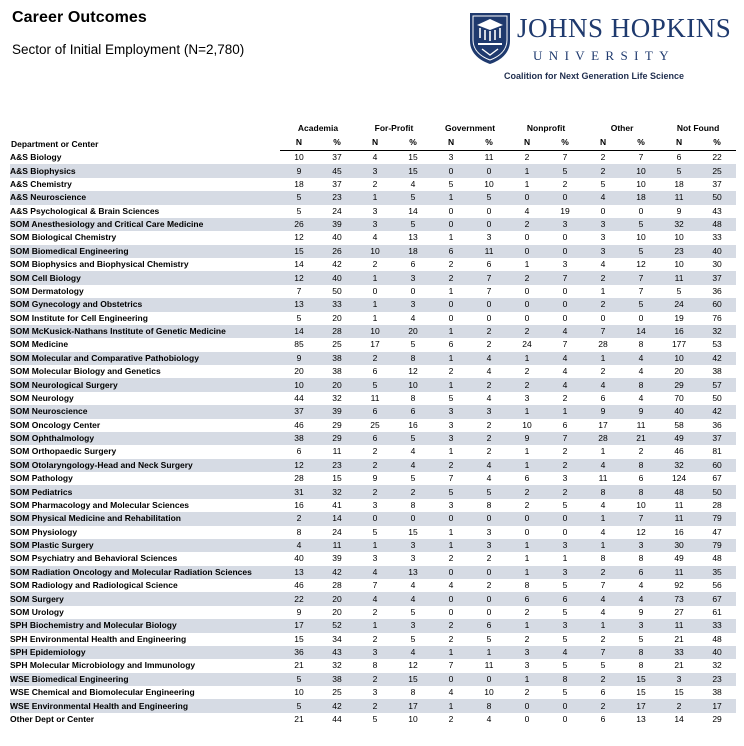  Describe the element at coordinates (85, 210) in the screenshot. I see `dept-name-cell: A&S Psychological & Brain Sciences` at that location.